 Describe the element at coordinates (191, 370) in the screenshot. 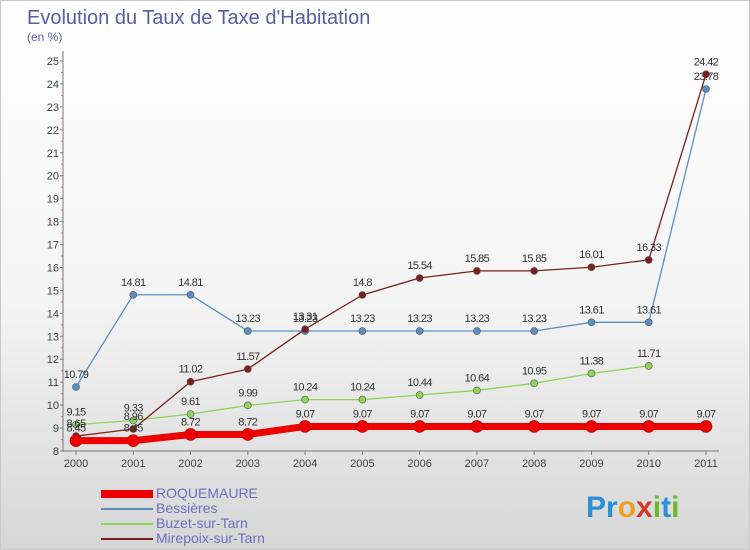

I see `data-label-mirepoix-sur-tarn: 11.02` at that location.